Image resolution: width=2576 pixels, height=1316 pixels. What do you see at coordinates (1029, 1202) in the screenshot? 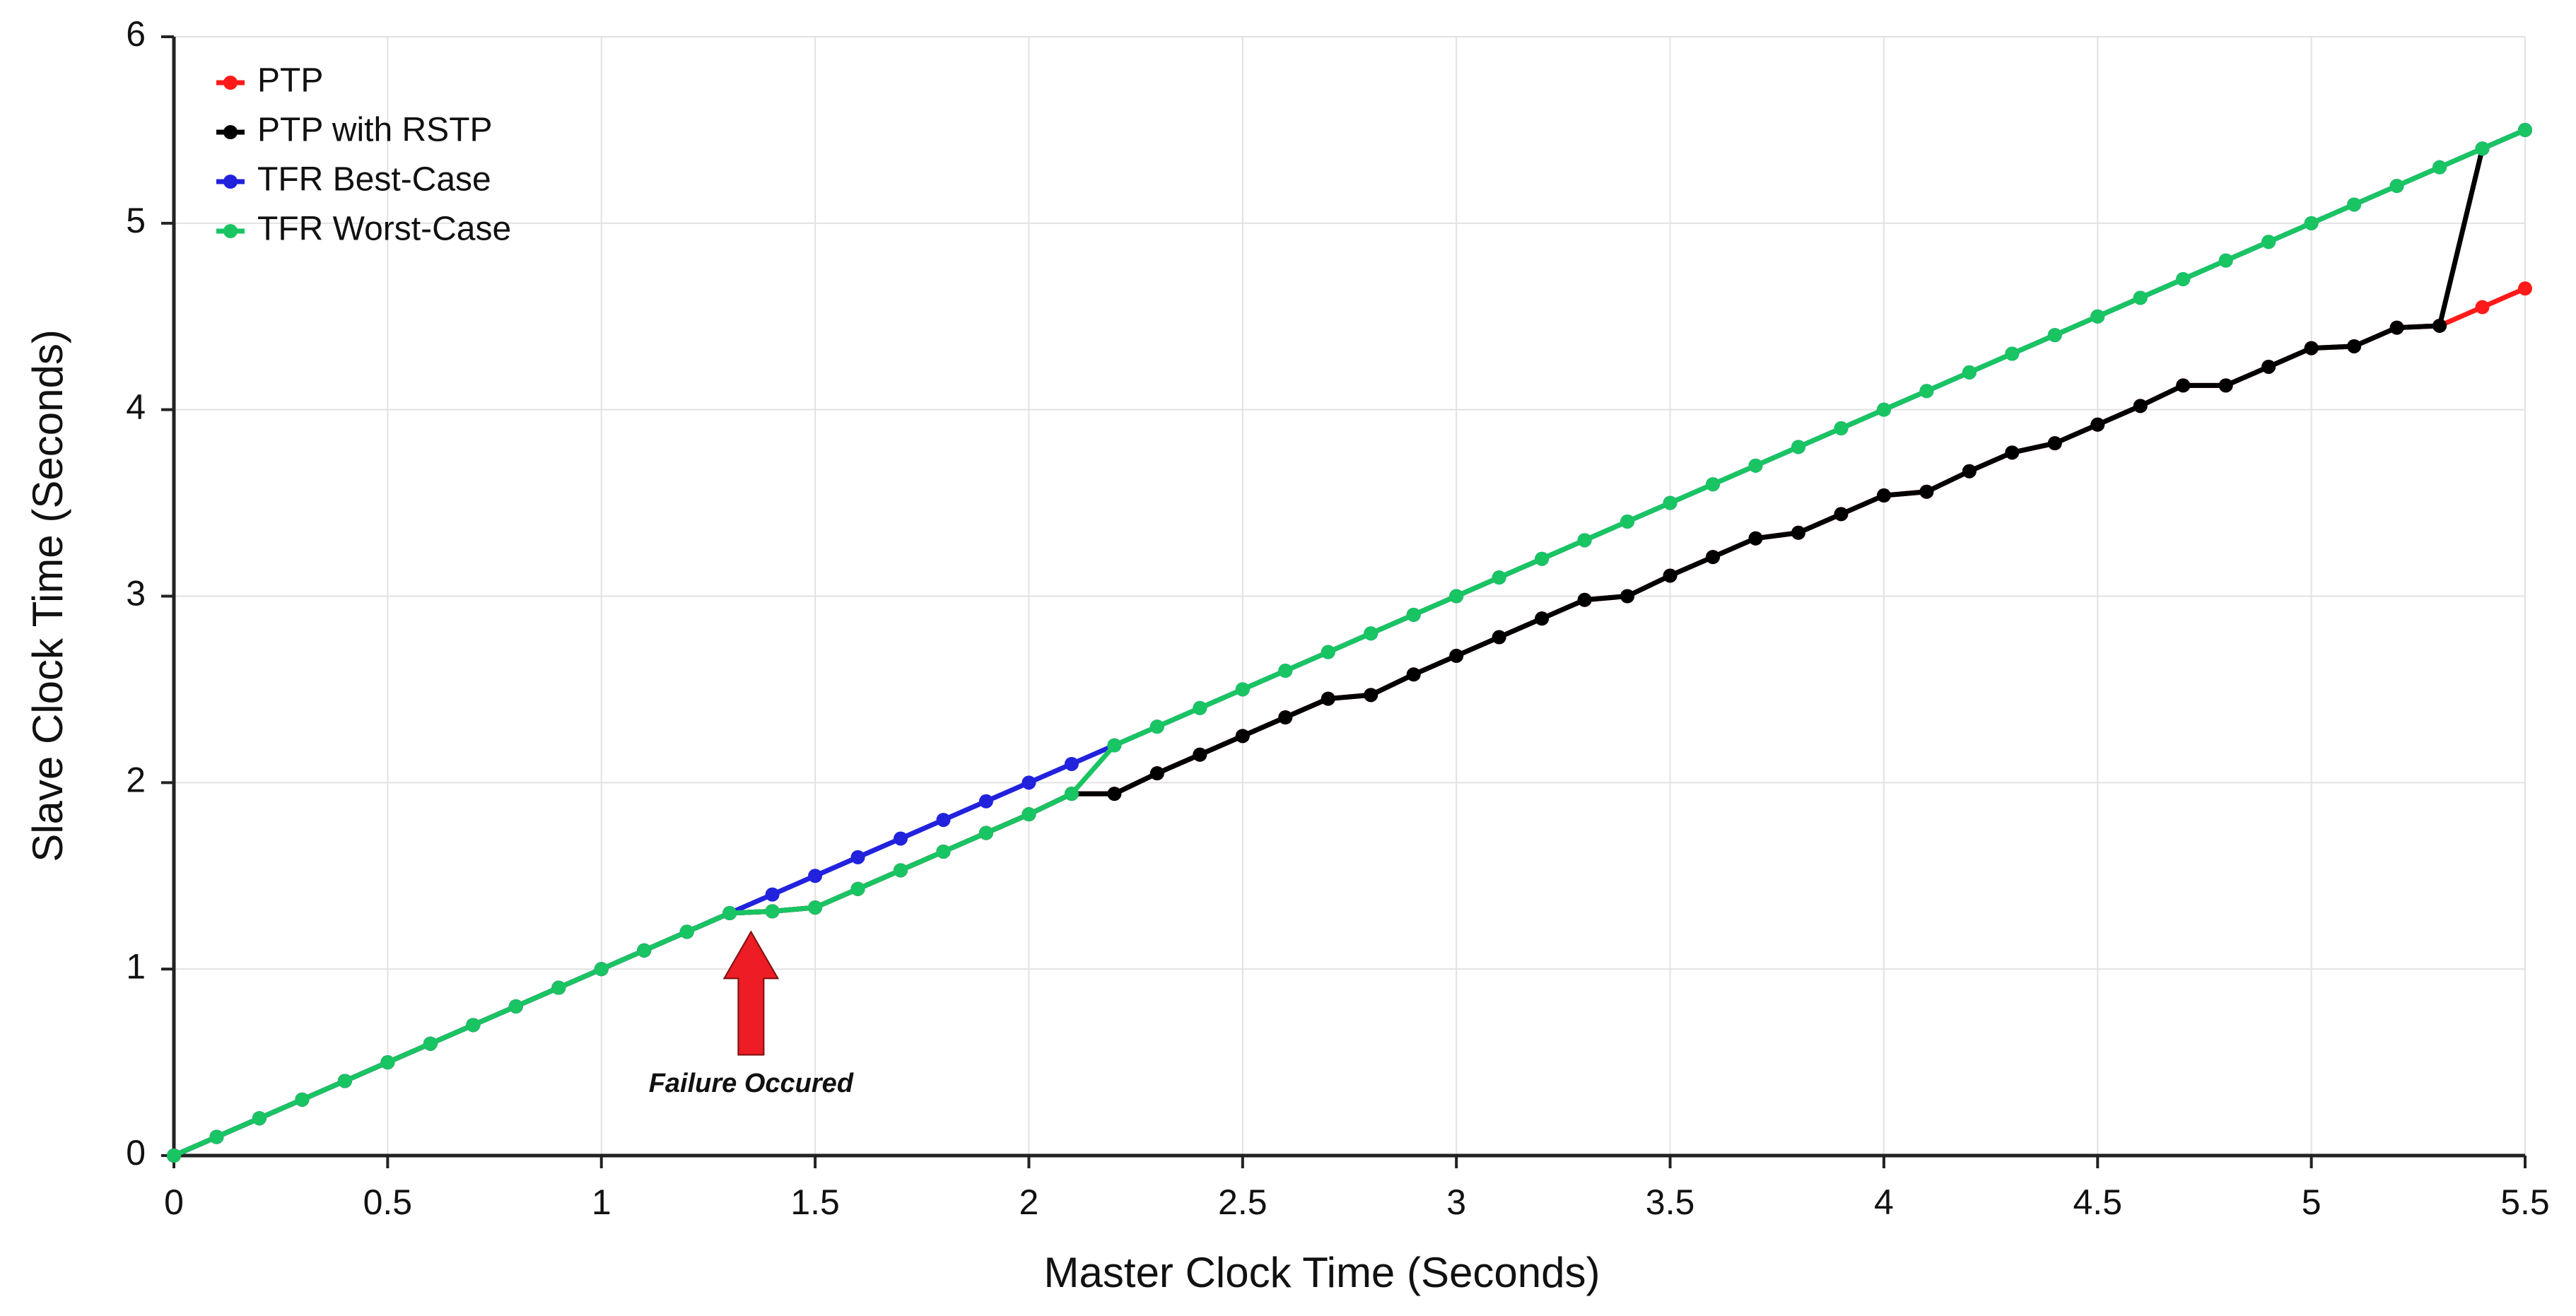
I see `x-tick-label: 2` at bounding box center [1029, 1202].